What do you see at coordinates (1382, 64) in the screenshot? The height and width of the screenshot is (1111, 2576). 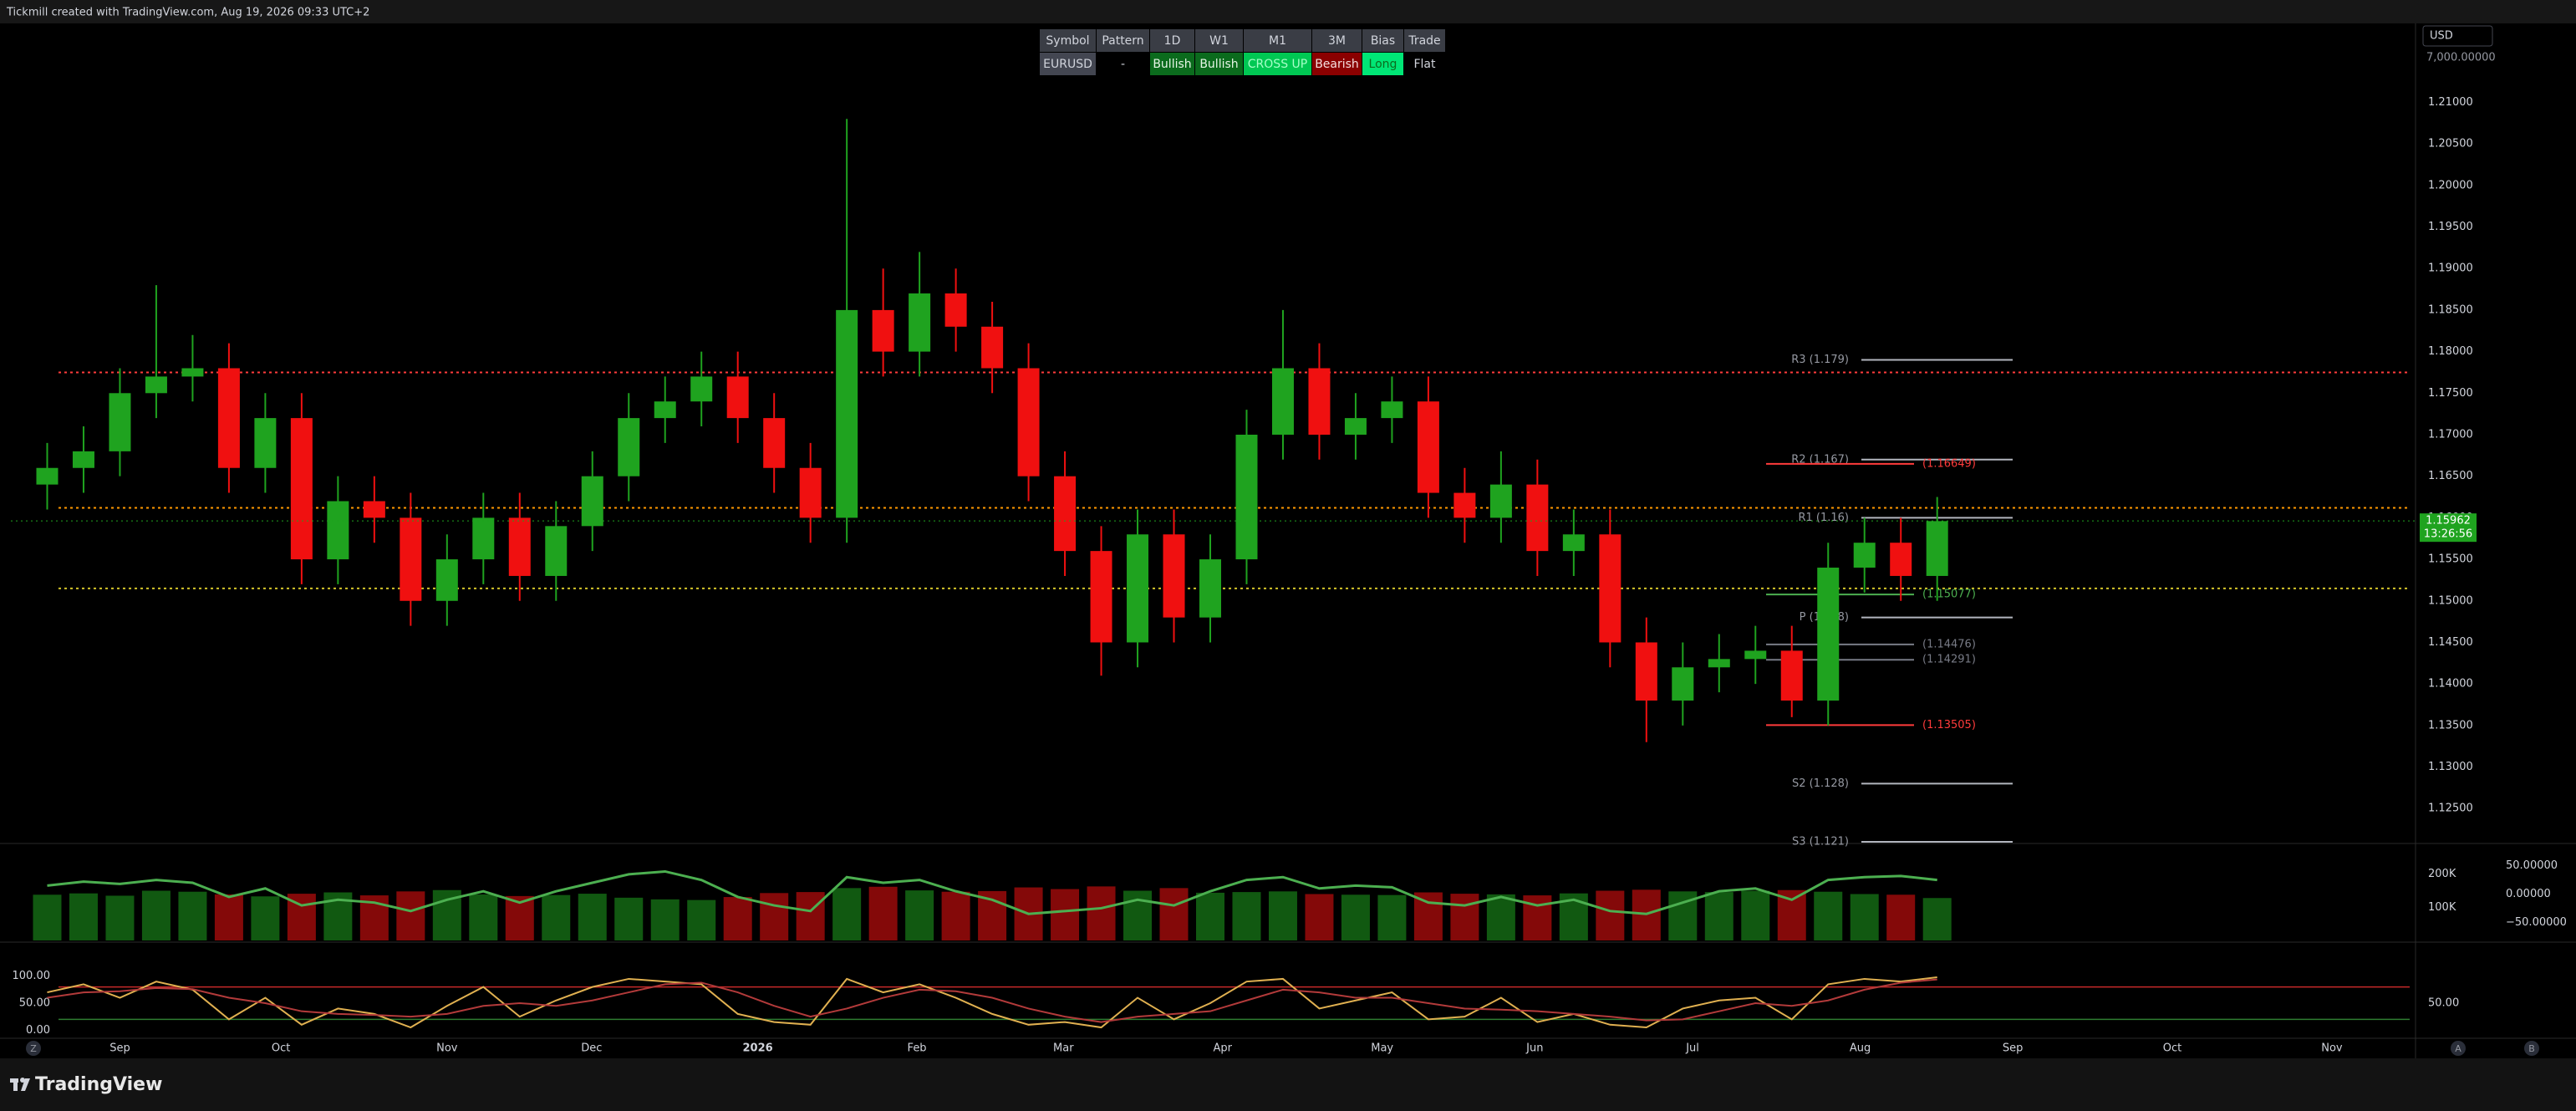 I see `table-cell: Long` at bounding box center [1382, 64].